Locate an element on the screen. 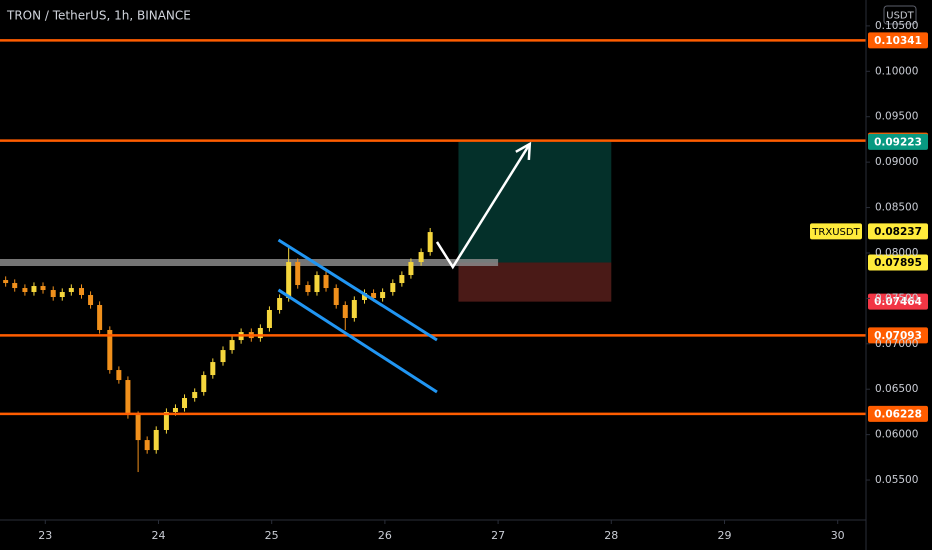 This screenshot has width=932, height=550. chart-title: TRON / TetherUS, 1h, BINANCE is located at coordinates (98, 16).